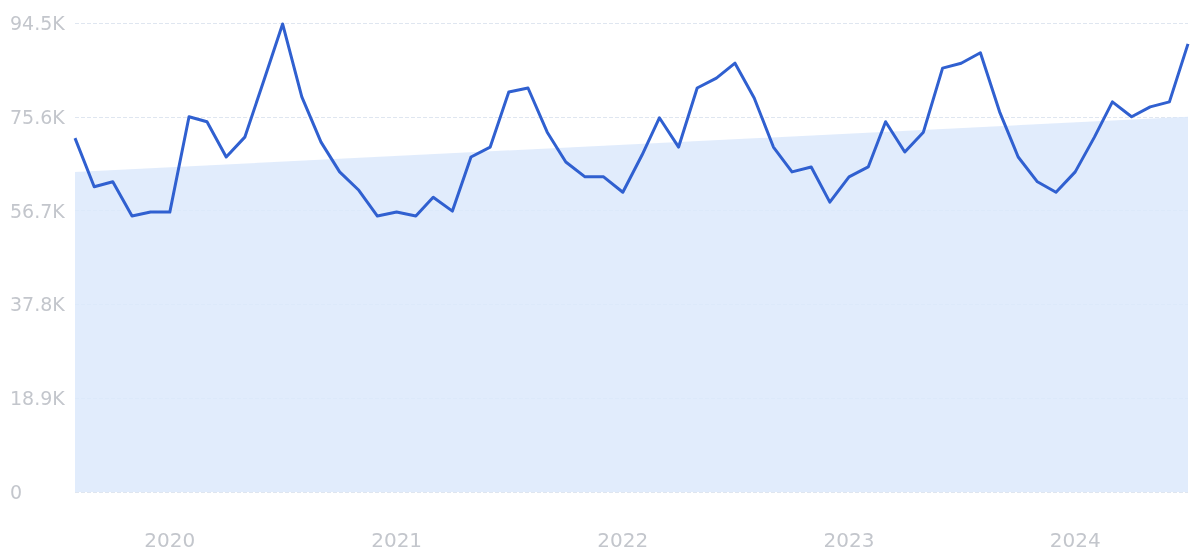  I want to click on x-tick-label: 2024, so click(1075, 540).